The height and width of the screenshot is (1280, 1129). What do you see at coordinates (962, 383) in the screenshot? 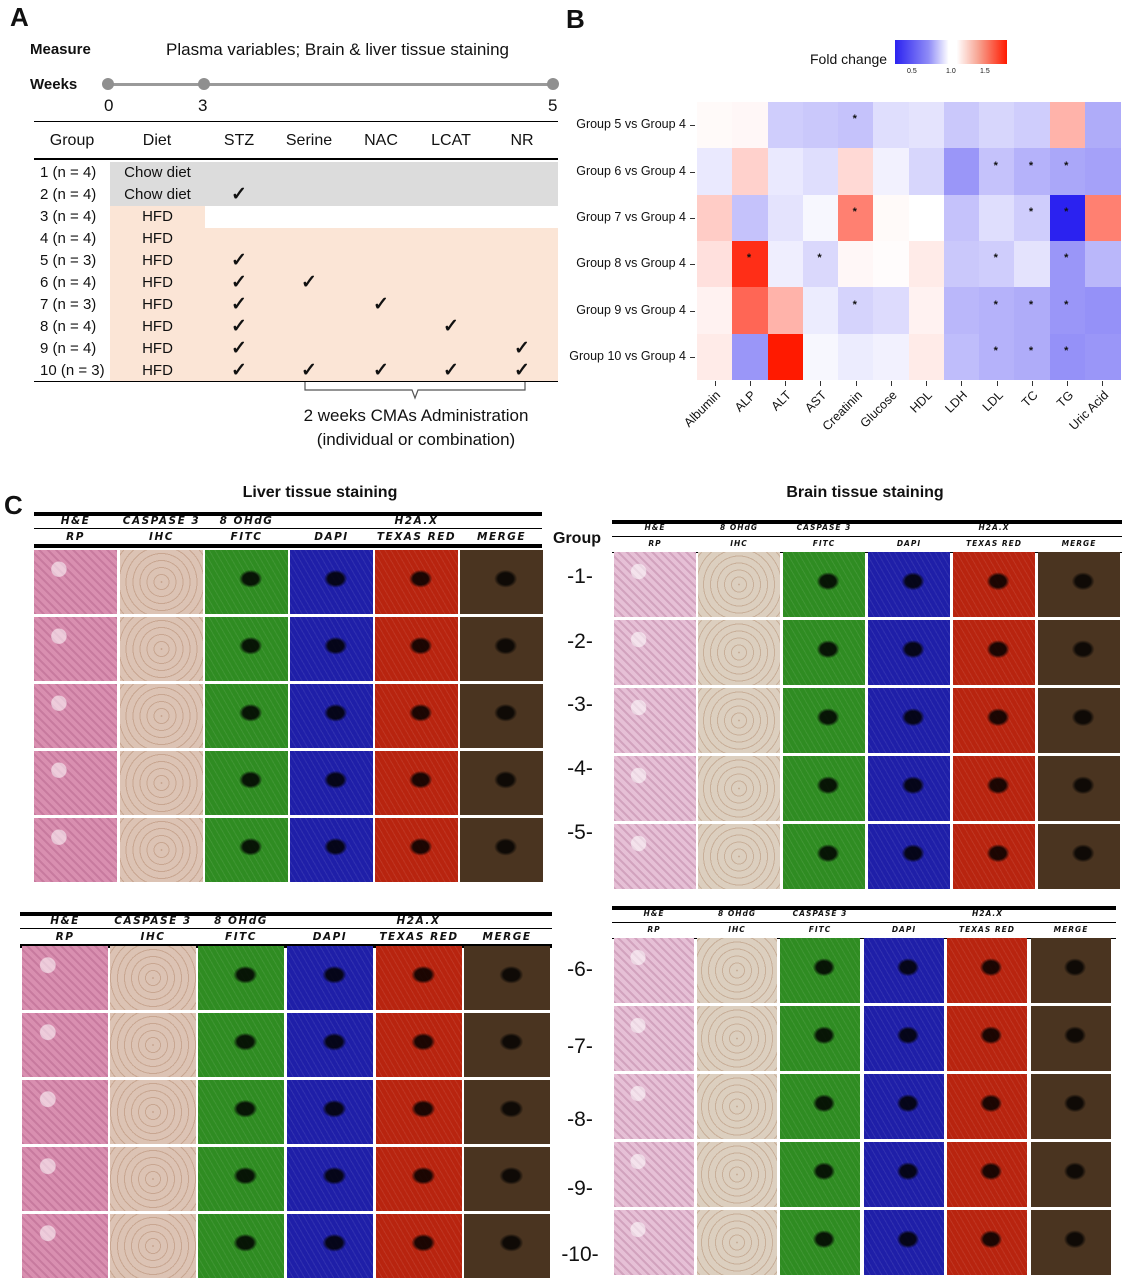
I see `col-tick` at bounding box center [962, 383].